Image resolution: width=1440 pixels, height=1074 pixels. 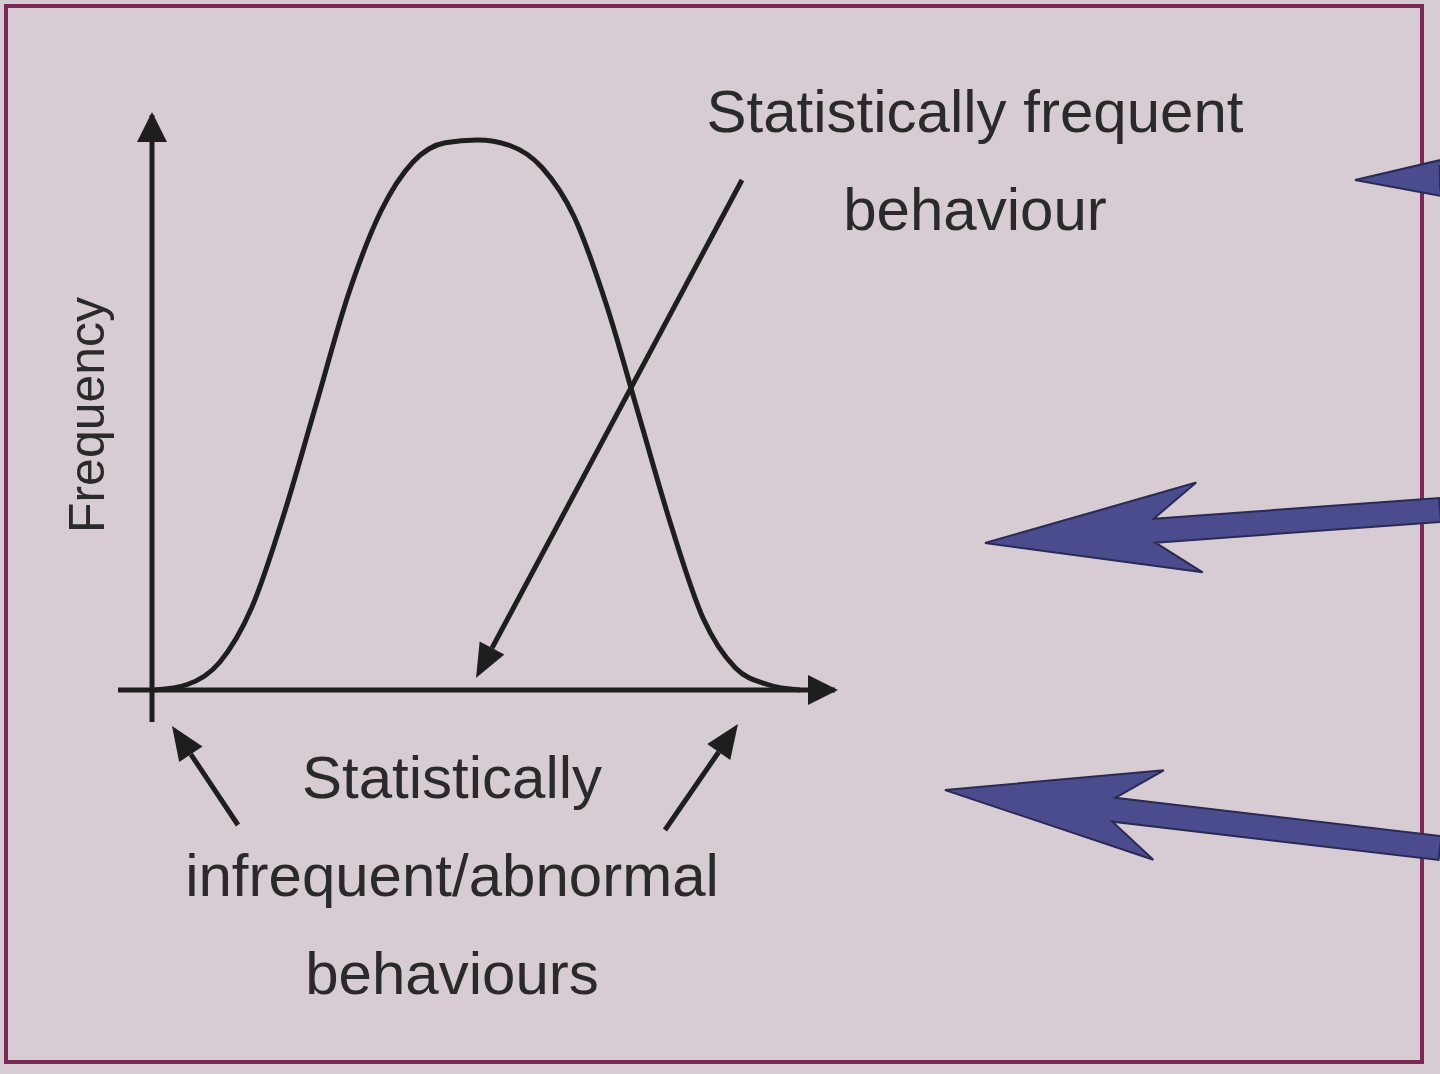 What do you see at coordinates (87, 415) in the screenshot?
I see `y-axis-title: Frequency` at bounding box center [87, 415].